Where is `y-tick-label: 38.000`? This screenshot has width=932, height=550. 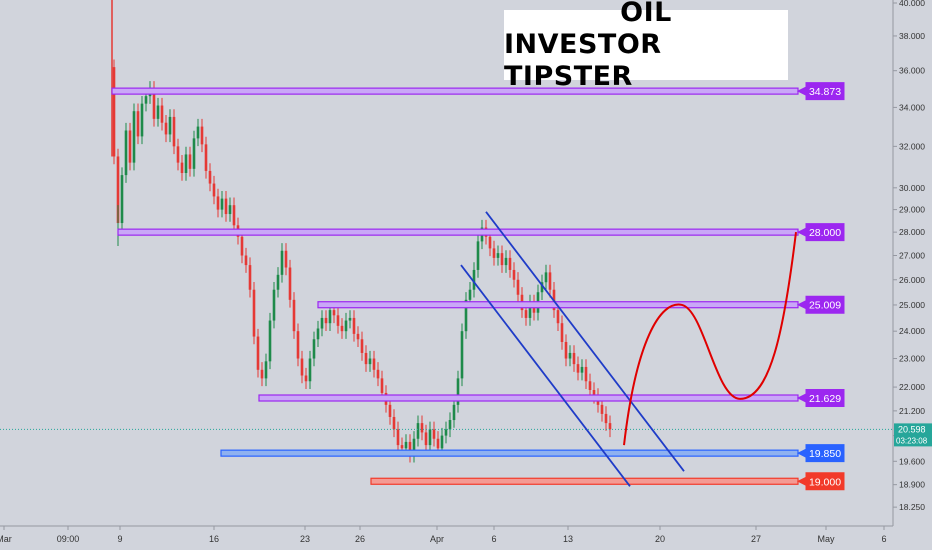 y-tick-label: 38.000 is located at coordinates (912, 36).